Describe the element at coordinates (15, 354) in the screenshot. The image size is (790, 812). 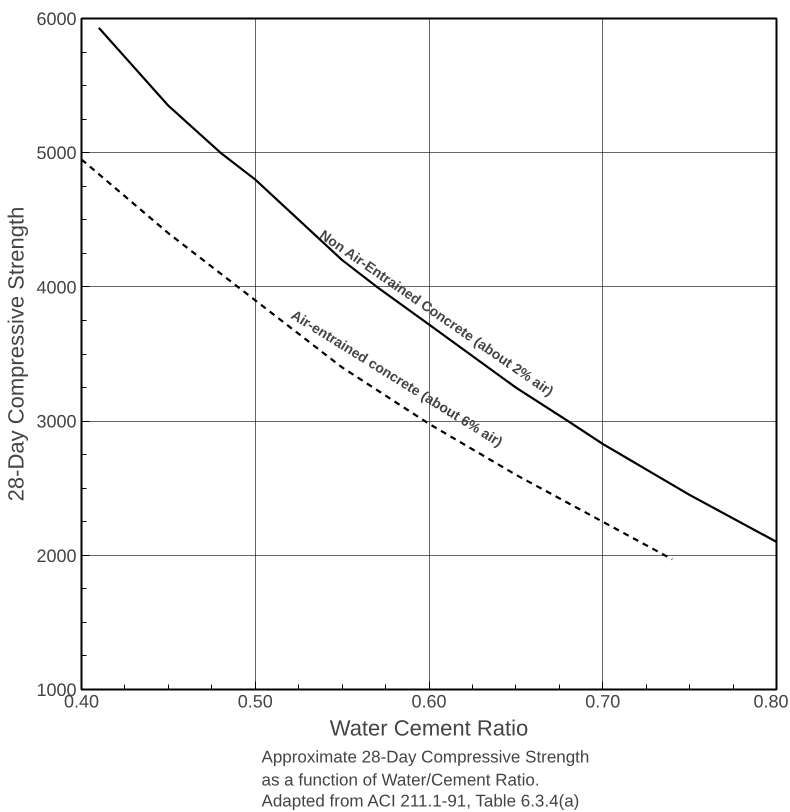
I see `y-axis-title: 28-Day Compressive Strength` at that location.